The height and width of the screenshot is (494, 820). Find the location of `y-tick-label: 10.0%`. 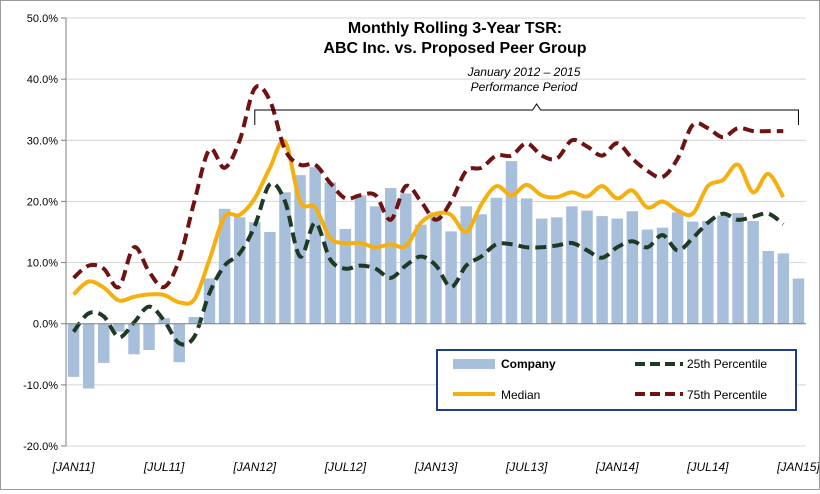

y-tick-label: 10.0% is located at coordinates (42, 264).